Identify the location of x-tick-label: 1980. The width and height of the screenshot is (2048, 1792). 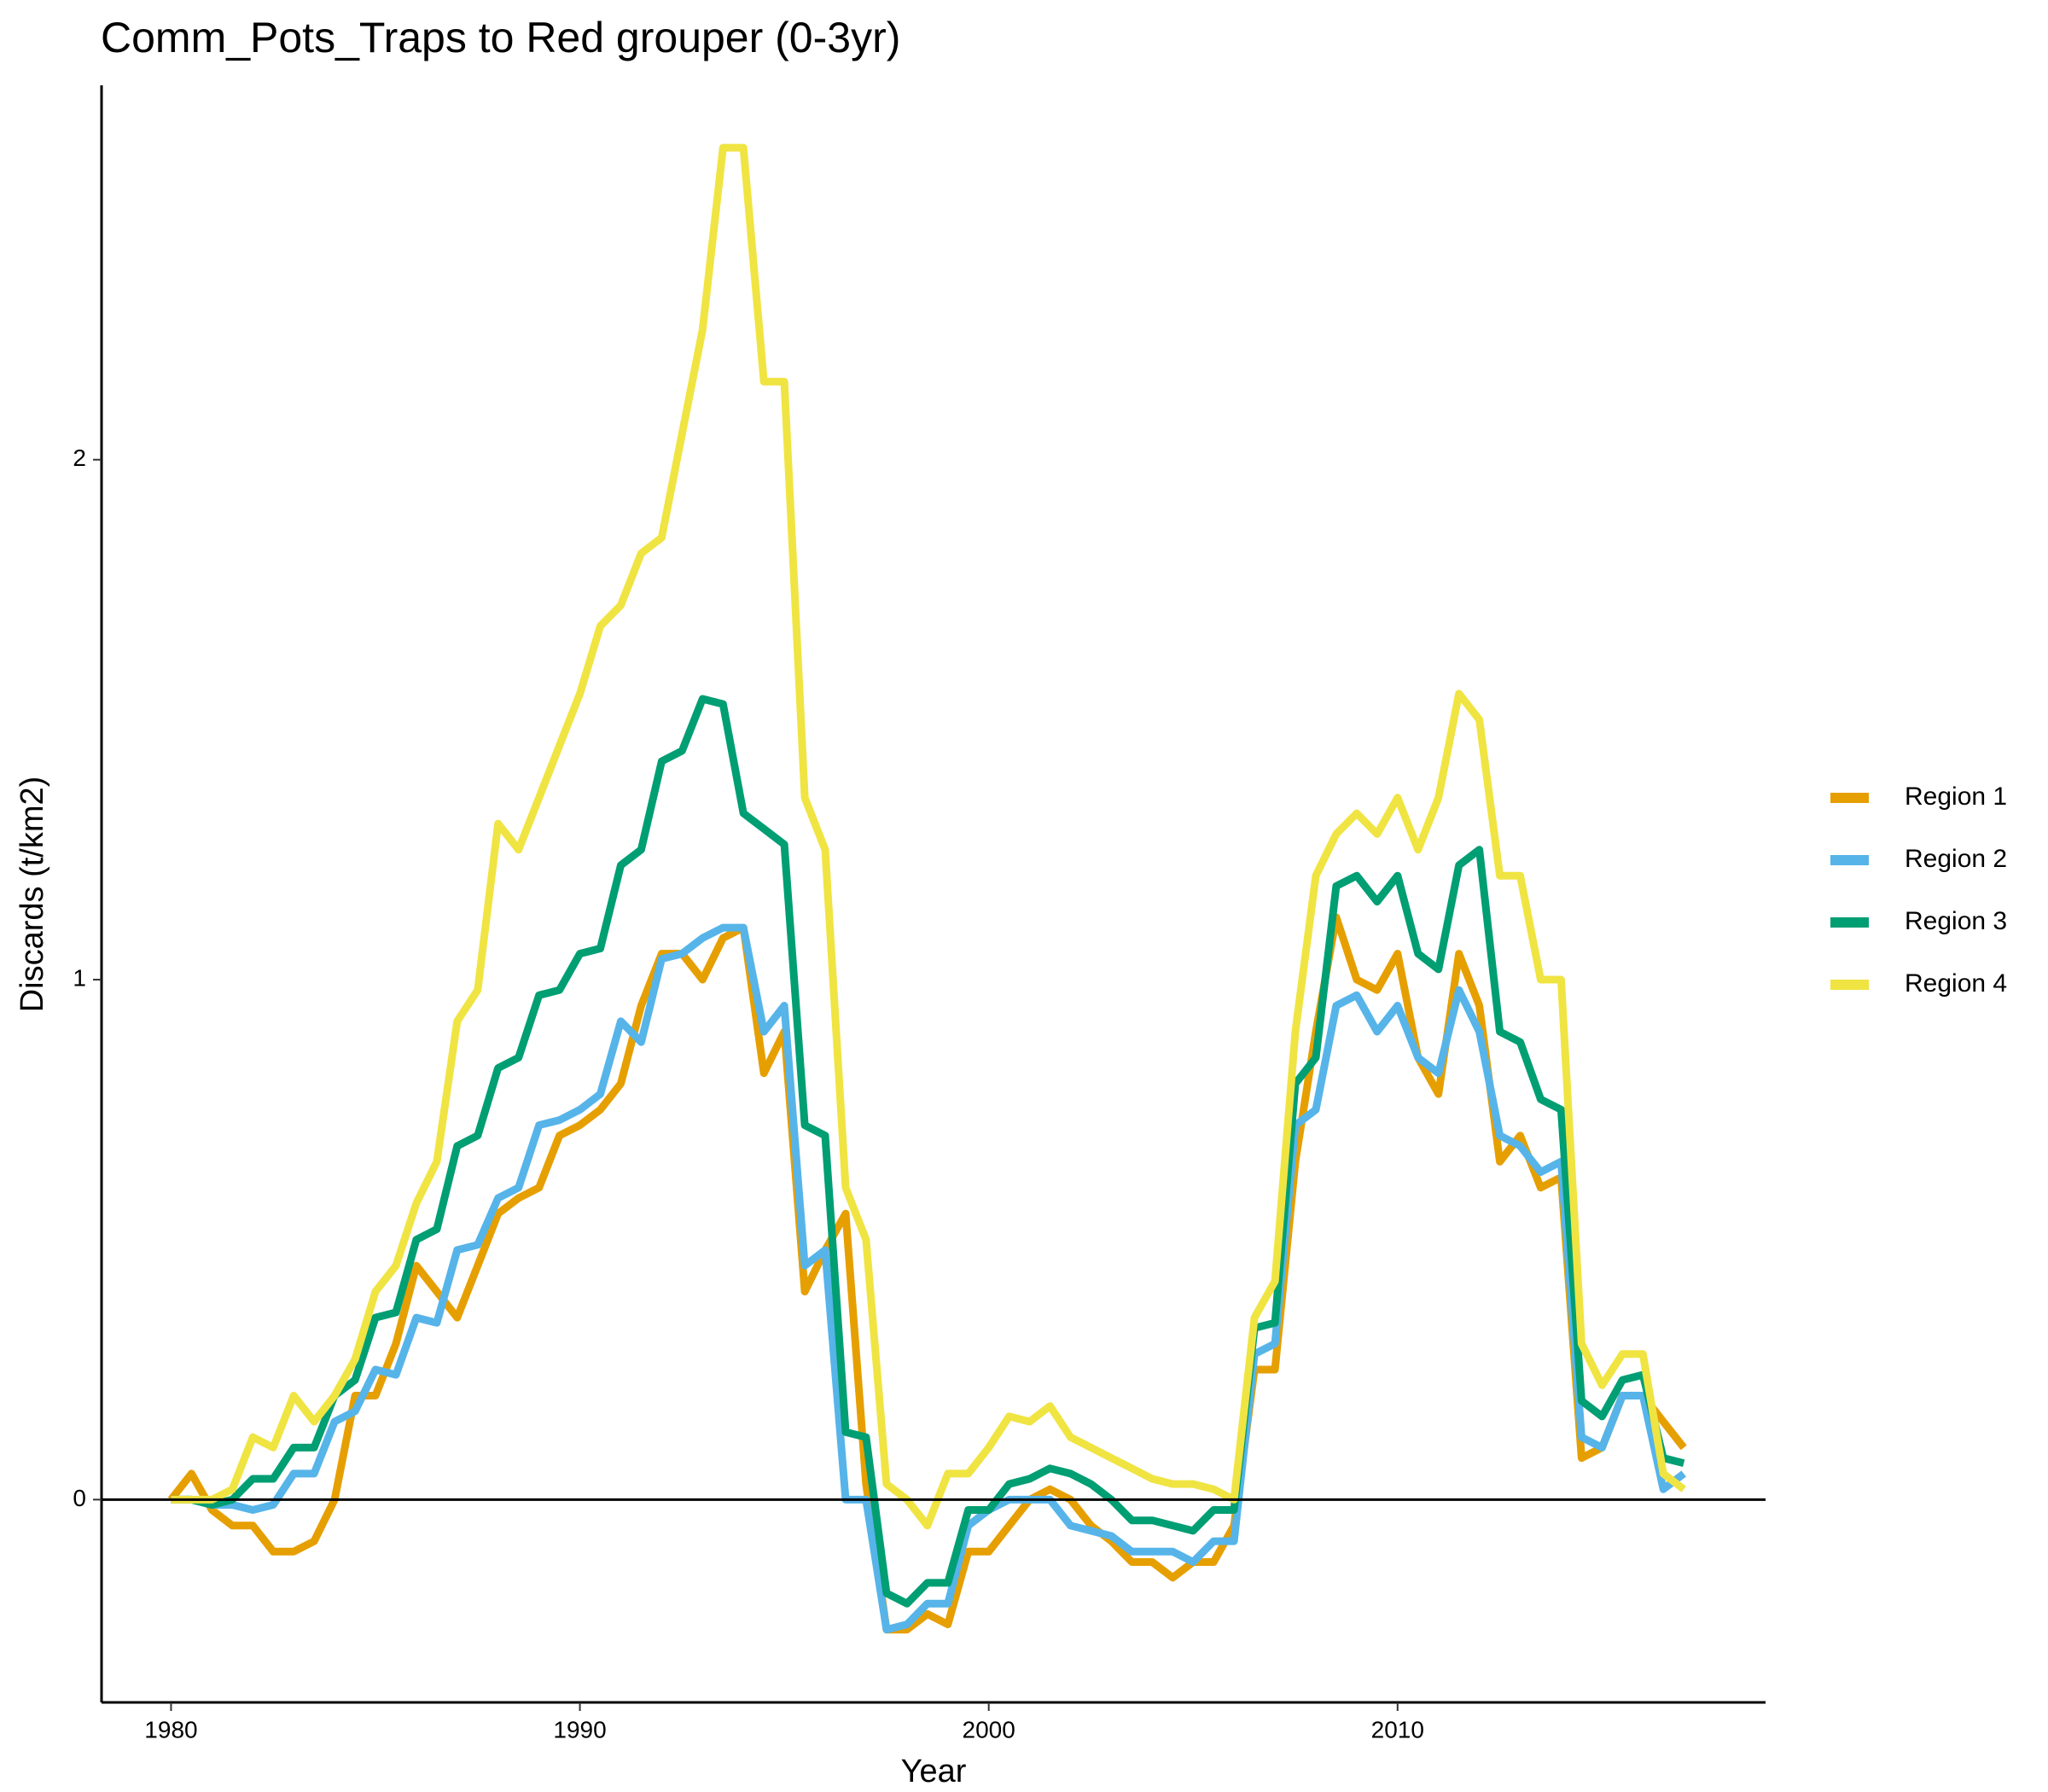
(170, 1729).